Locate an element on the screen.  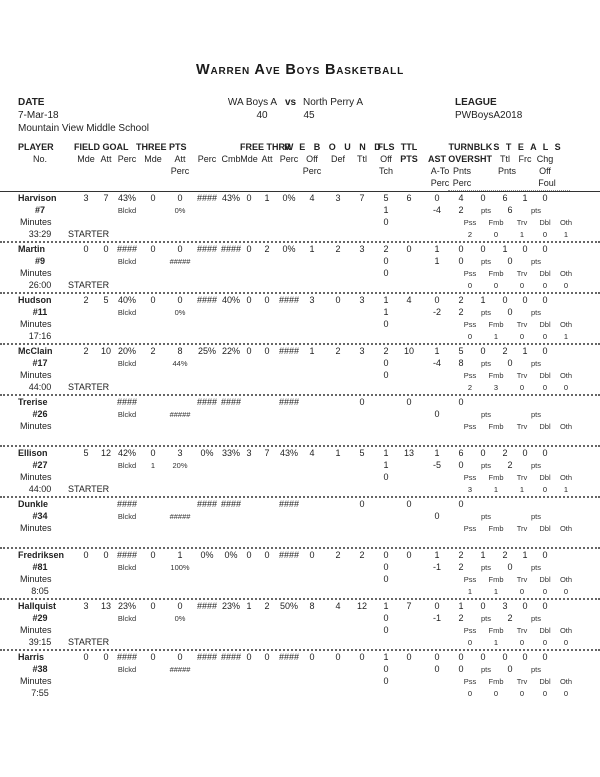
stat-ttl-pts: 13 is located at coordinates (409, 453).